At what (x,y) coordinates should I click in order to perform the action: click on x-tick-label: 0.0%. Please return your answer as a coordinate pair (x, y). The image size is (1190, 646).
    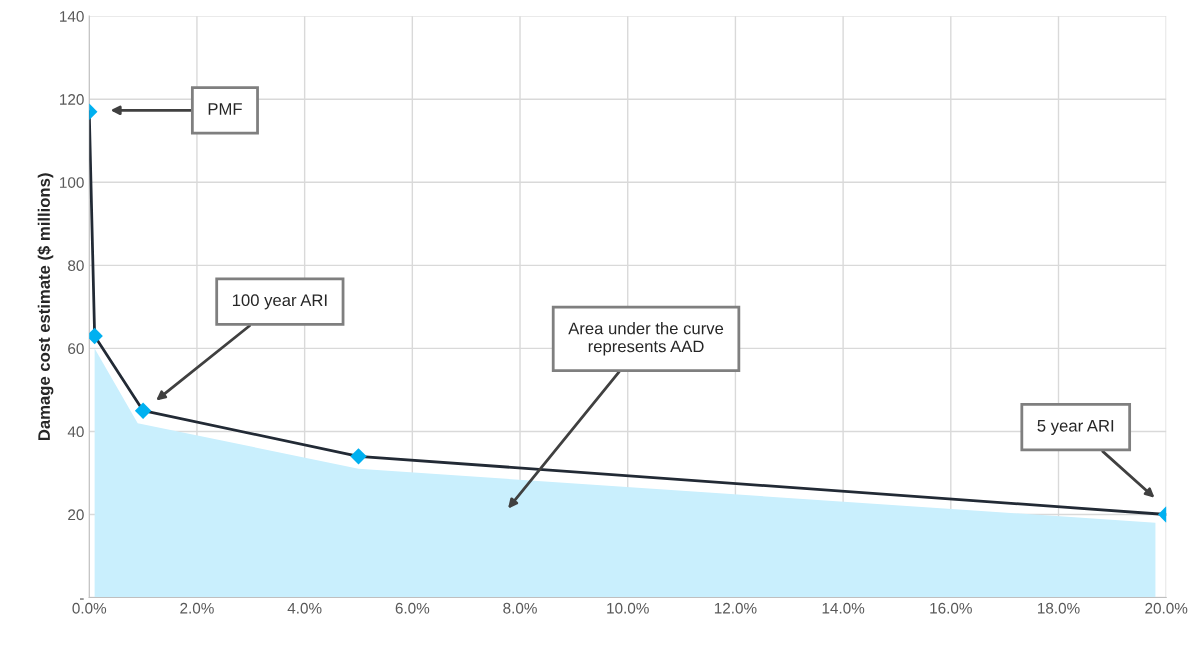
    Looking at the image, I should click on (89, 608).